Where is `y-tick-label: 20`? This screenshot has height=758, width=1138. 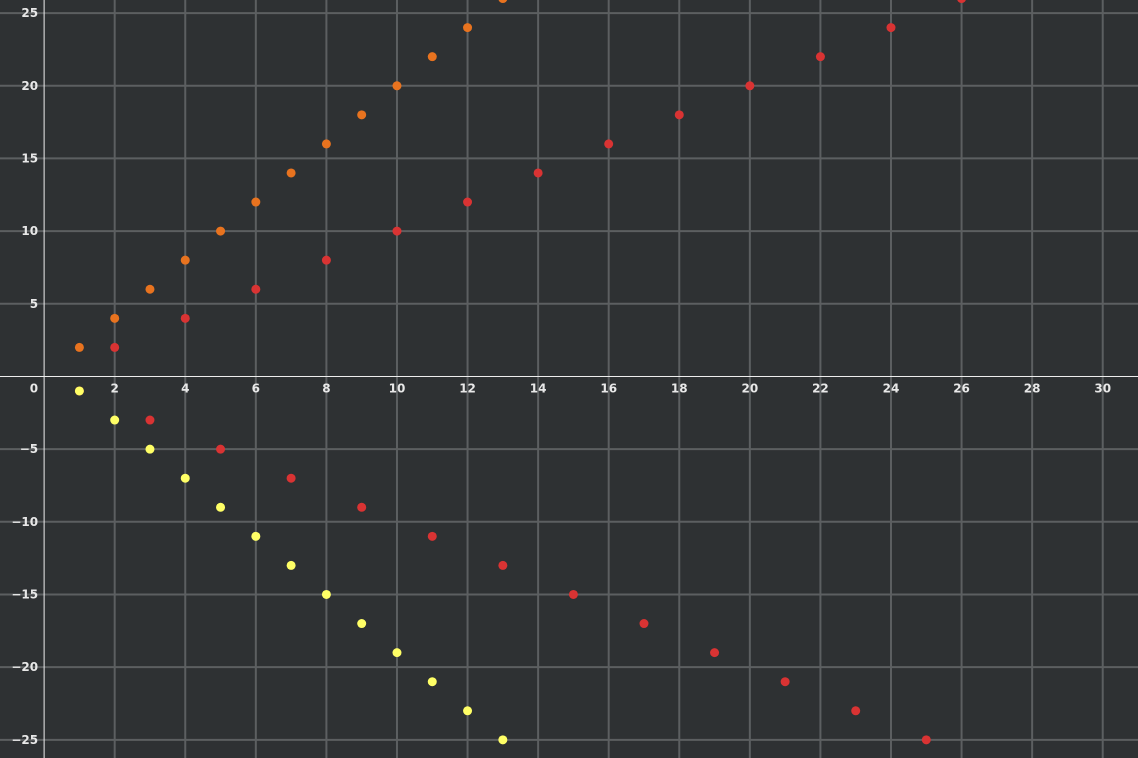
y-tick-label: 20 is located at coordinates (29, 86).